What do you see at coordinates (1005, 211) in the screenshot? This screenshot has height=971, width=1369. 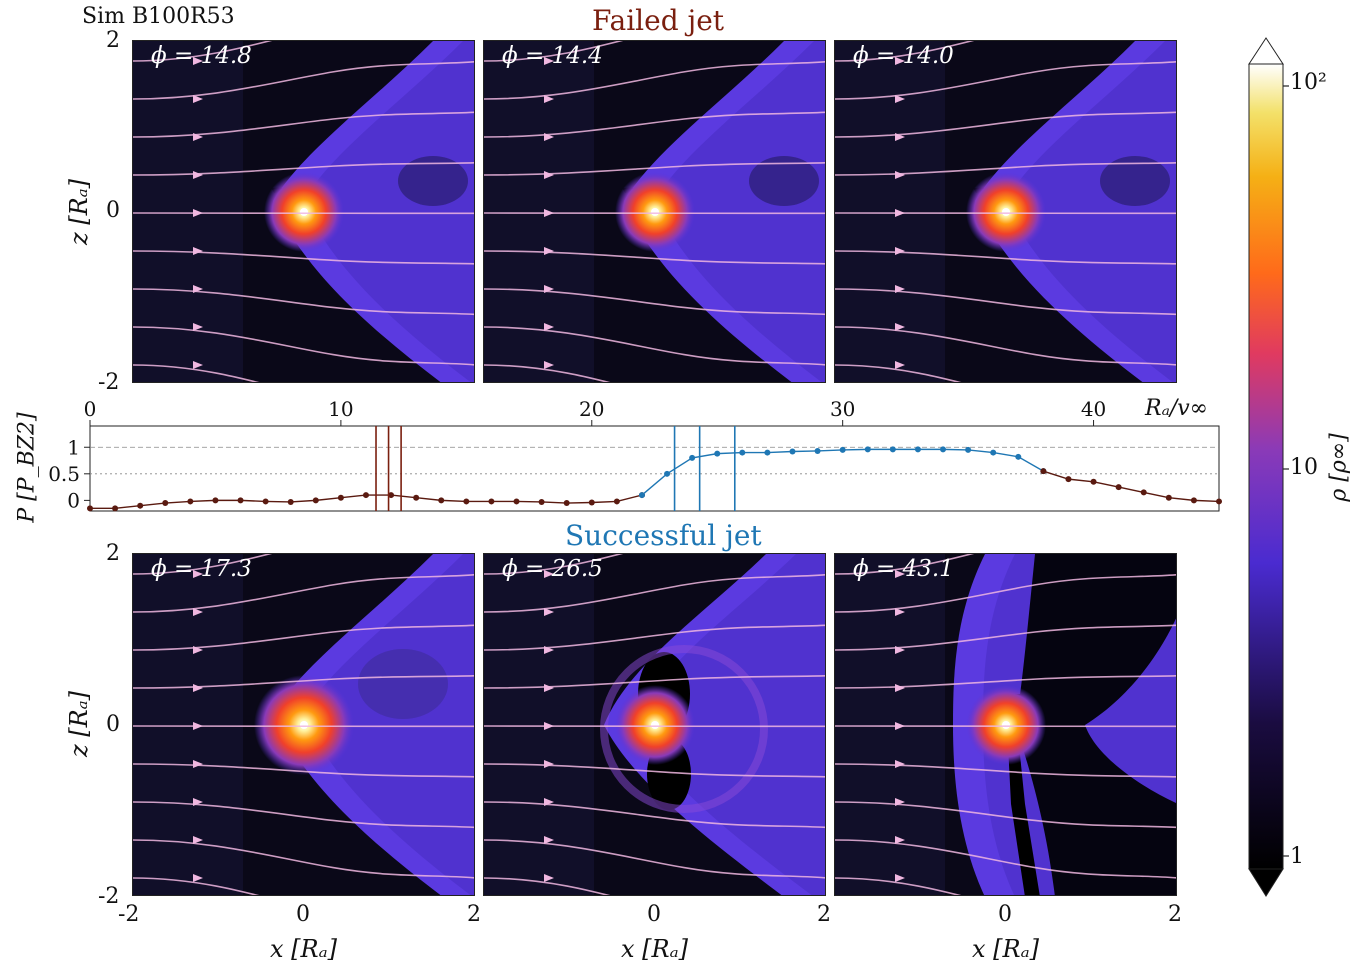 I see `density-panel-top-3: ϕ = 14.0` at bounding box center [1005, 211].